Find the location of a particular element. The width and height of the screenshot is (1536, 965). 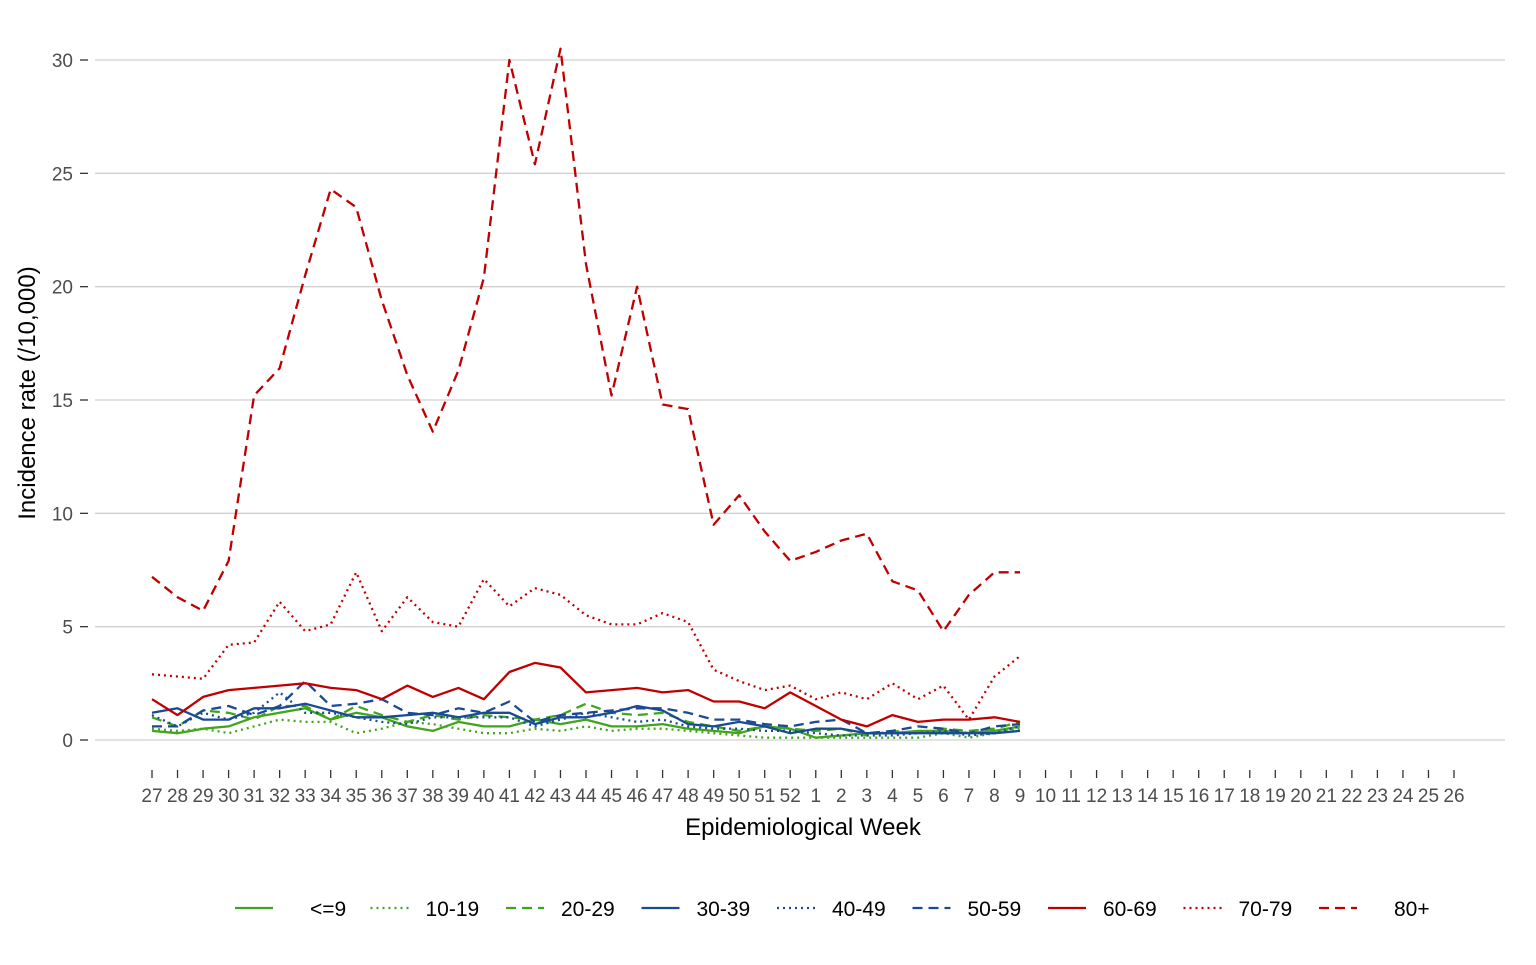

y-tick-label: 10 is located at coordinates (62, 514).